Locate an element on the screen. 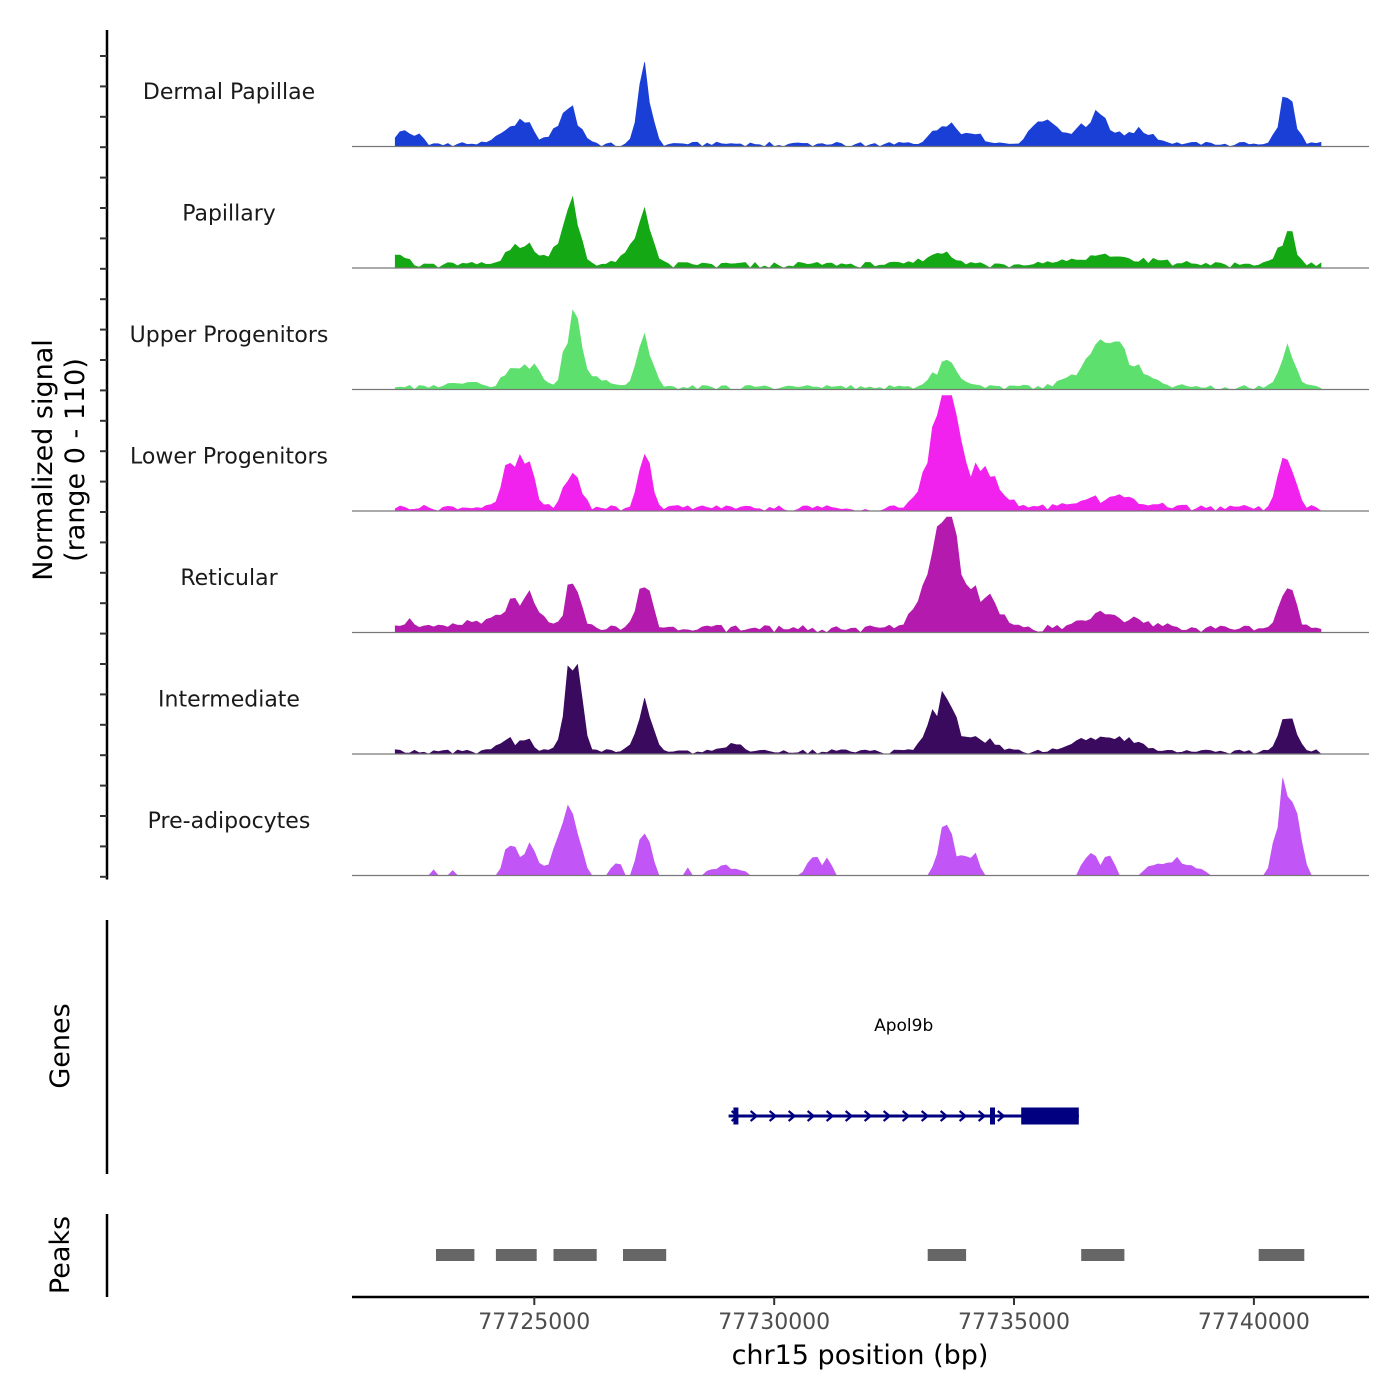 Image resolution: width=1400 pixels, height=1400 pixels. signal-ylabel-line1: Normalized signal is located at coordinates (43, 460).